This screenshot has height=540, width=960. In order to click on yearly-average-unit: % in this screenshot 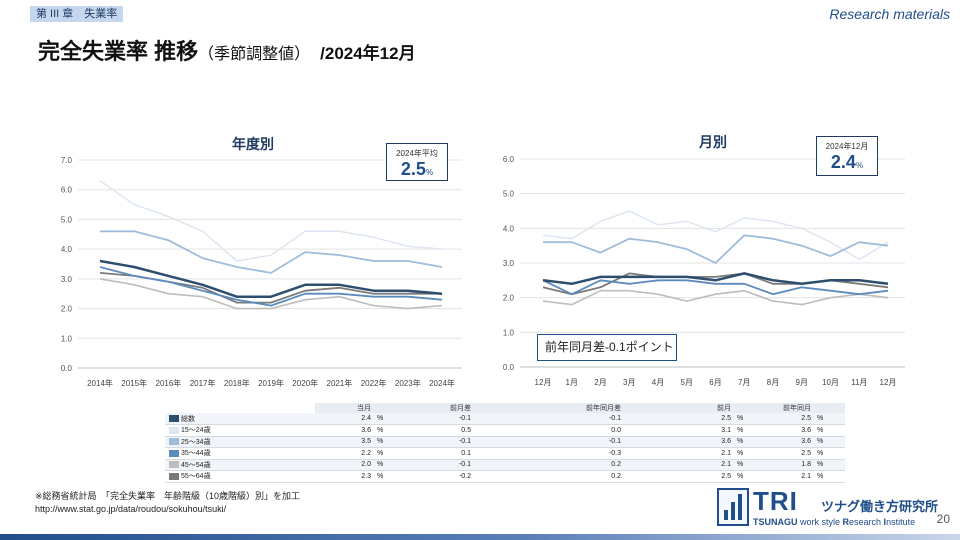, I will do `click(429, 172)`.